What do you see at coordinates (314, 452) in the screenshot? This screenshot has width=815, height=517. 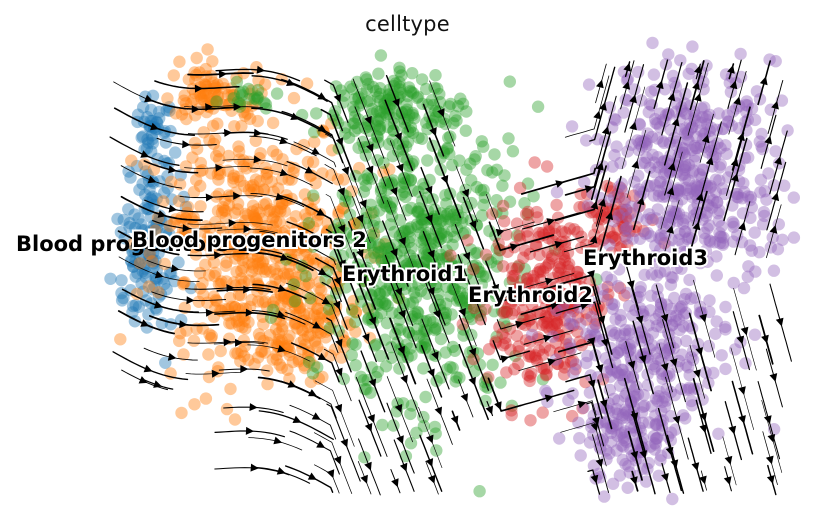 I see `streamline` at bounding box center [314, 452].